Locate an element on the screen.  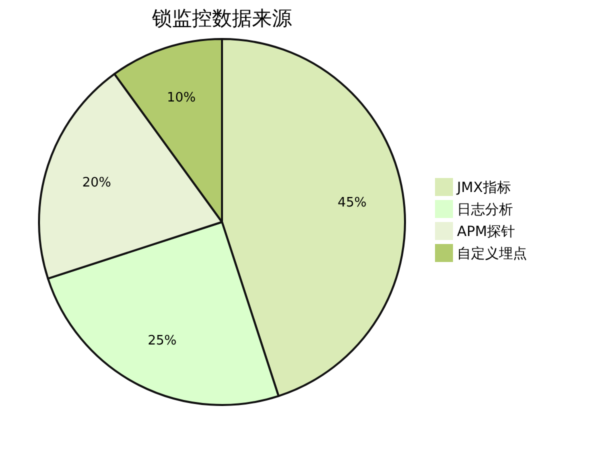
data-label: 20% is located at coordinates (97, 182).